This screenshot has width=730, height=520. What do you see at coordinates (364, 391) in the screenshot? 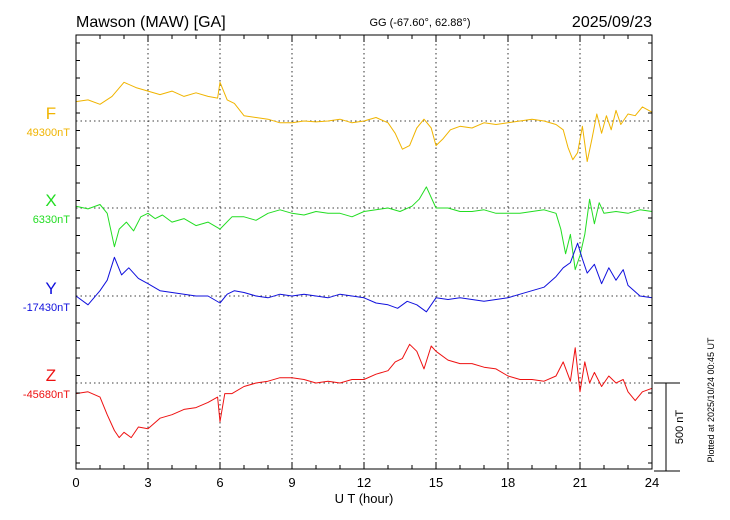
I see `series-line-z` at bounding box center [364, 391].